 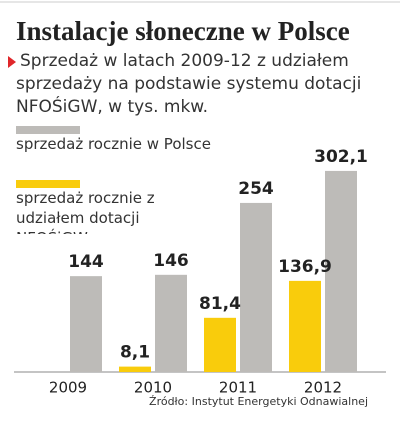 I want to click on legend-label: sprzedaż rocznie w Polsce, so click(x=113, y=144).